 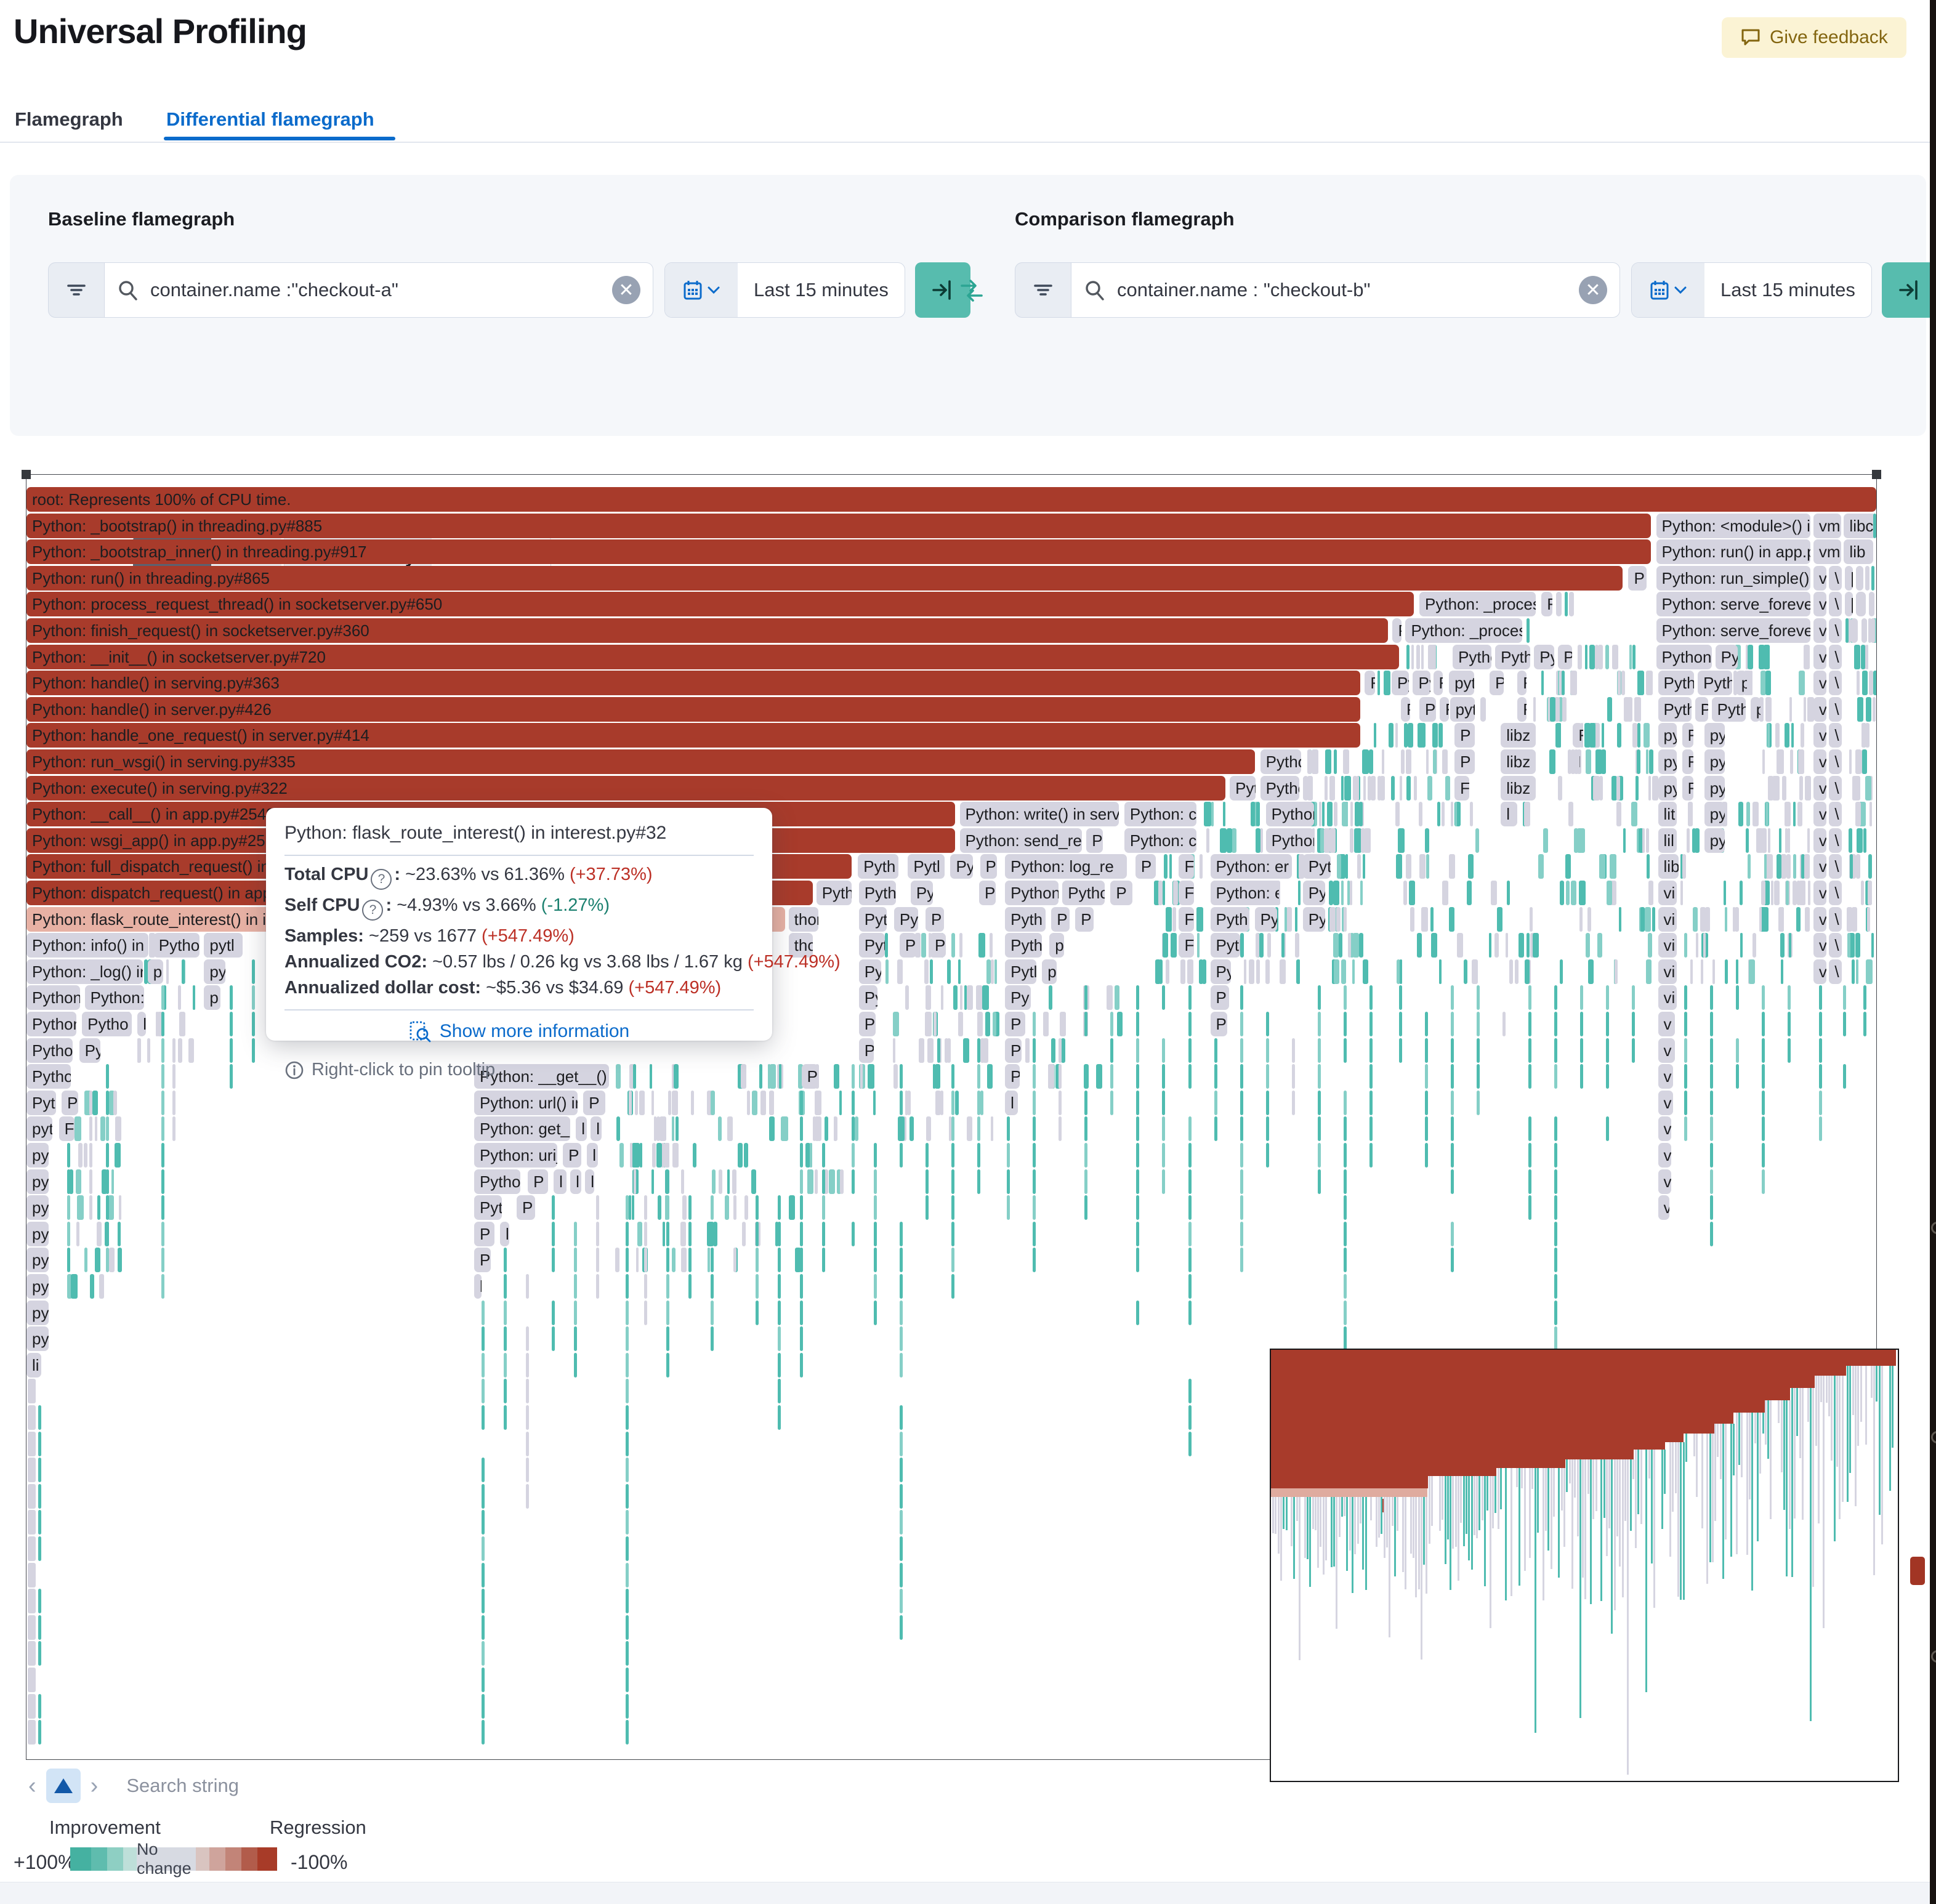 What do you see at coordinates (1848, 604) in the screenshot?
I see `flame-frame: |` at bounding box center [1848, 604].